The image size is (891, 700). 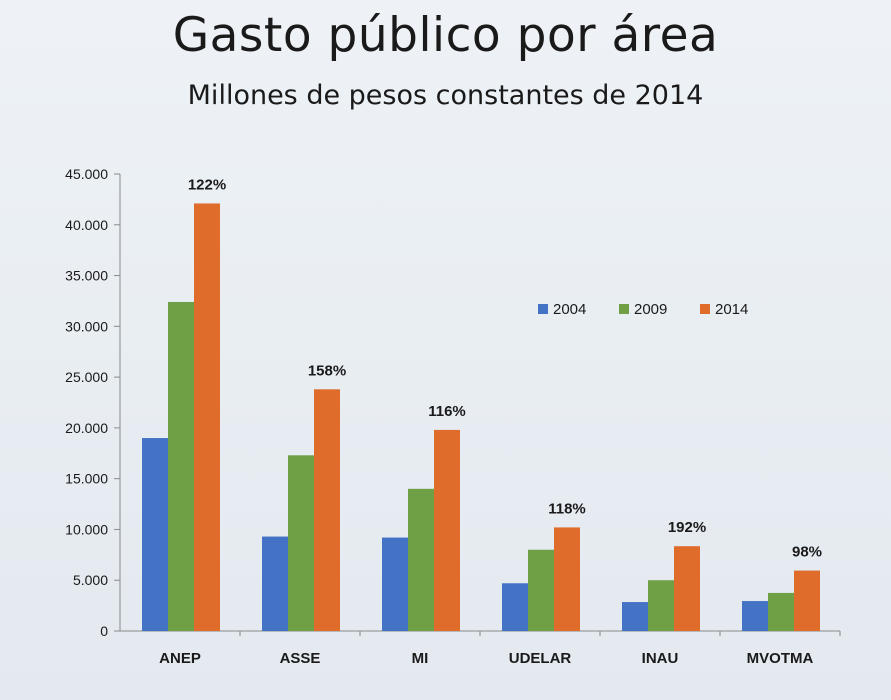 I want to click on y-tick-label: 5.000, so click(x=90, y=580).